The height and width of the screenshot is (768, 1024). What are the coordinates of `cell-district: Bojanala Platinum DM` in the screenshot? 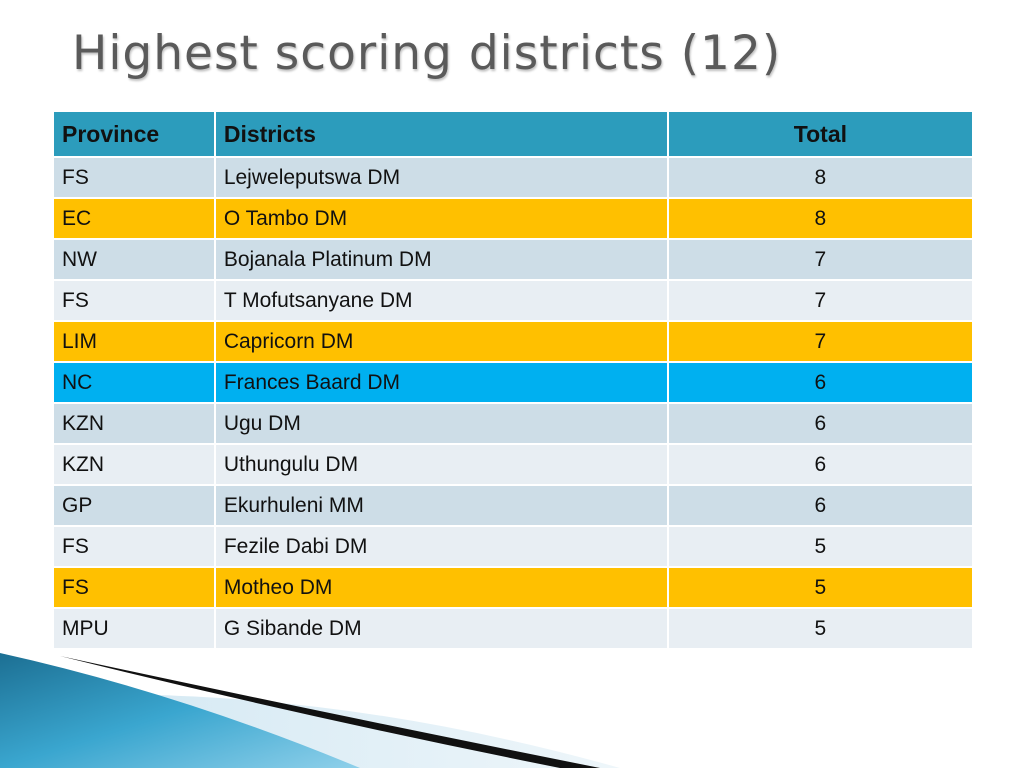 It's located at (441, 259).